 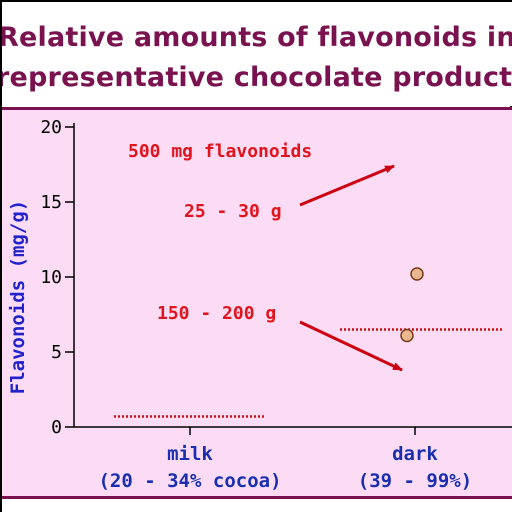 What do you see at coordinates (216, 313) in the screenshot?
I see `annotation-lower-amount: 150 - 200 g` at bounding box center [216, 313].